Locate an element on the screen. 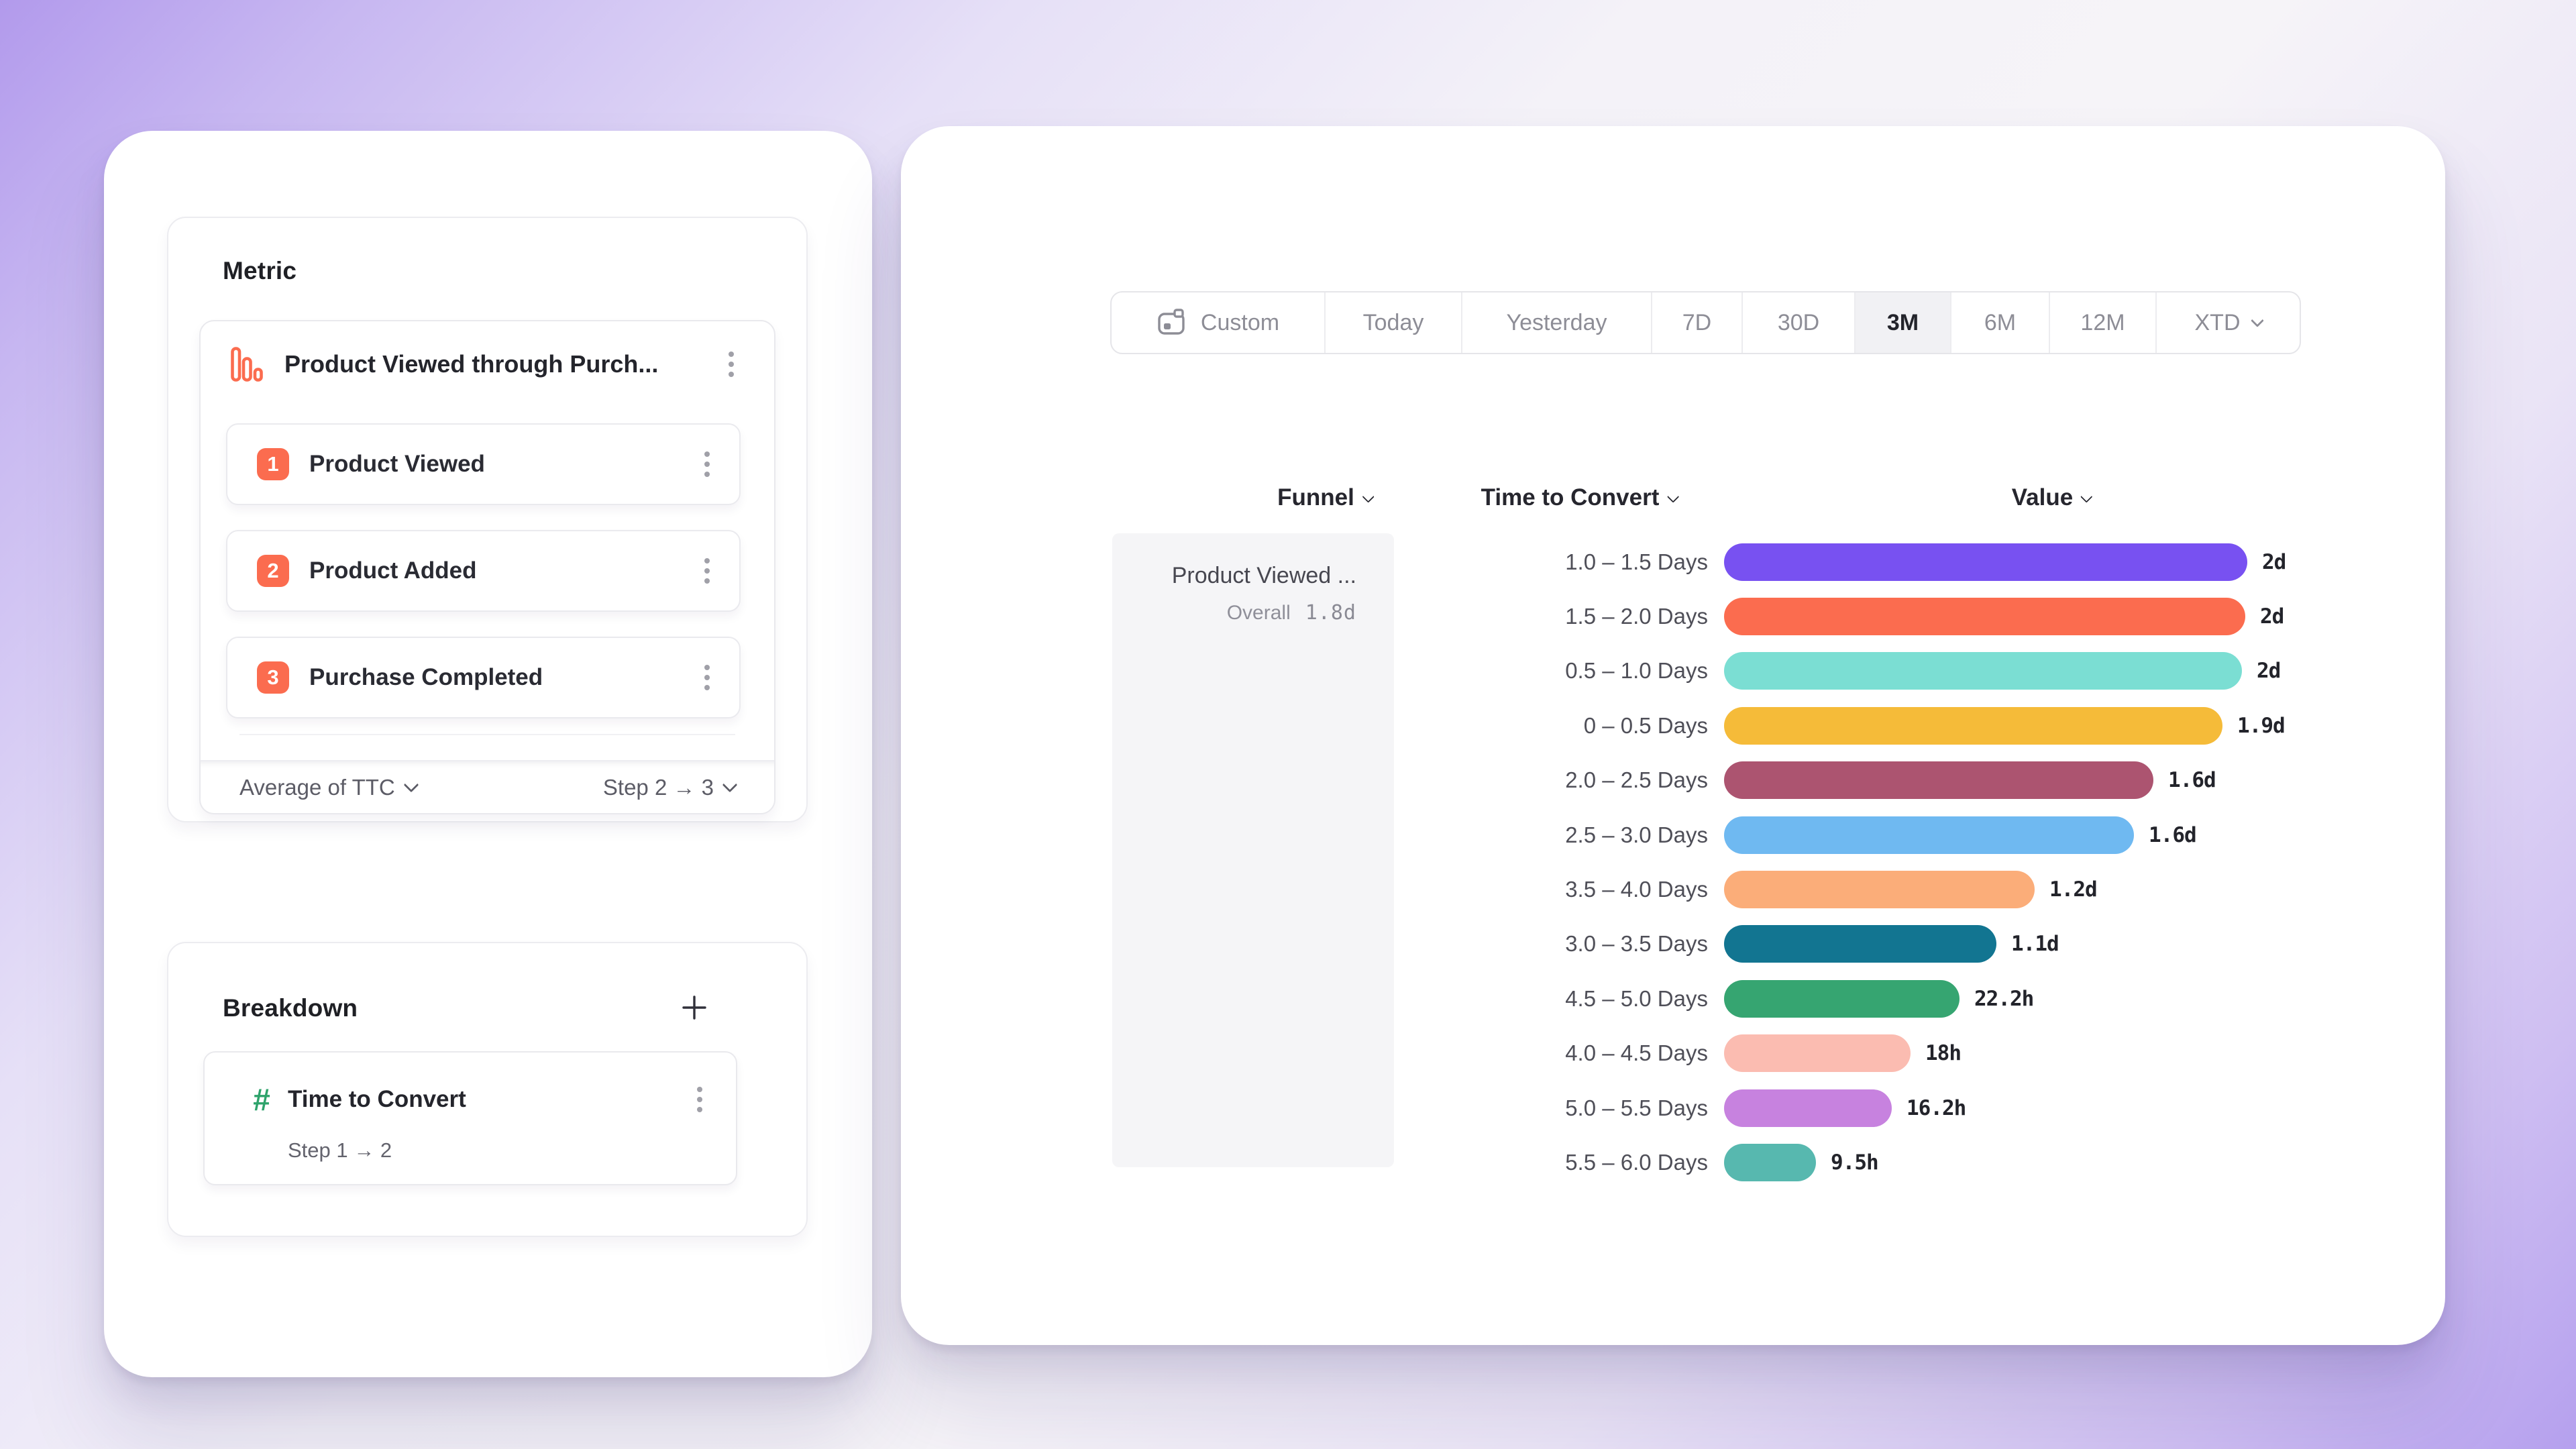 This screenshot has width=2576, height=1449. measurement-dropdown: Average of TTC is located at coordinates (329, 787).